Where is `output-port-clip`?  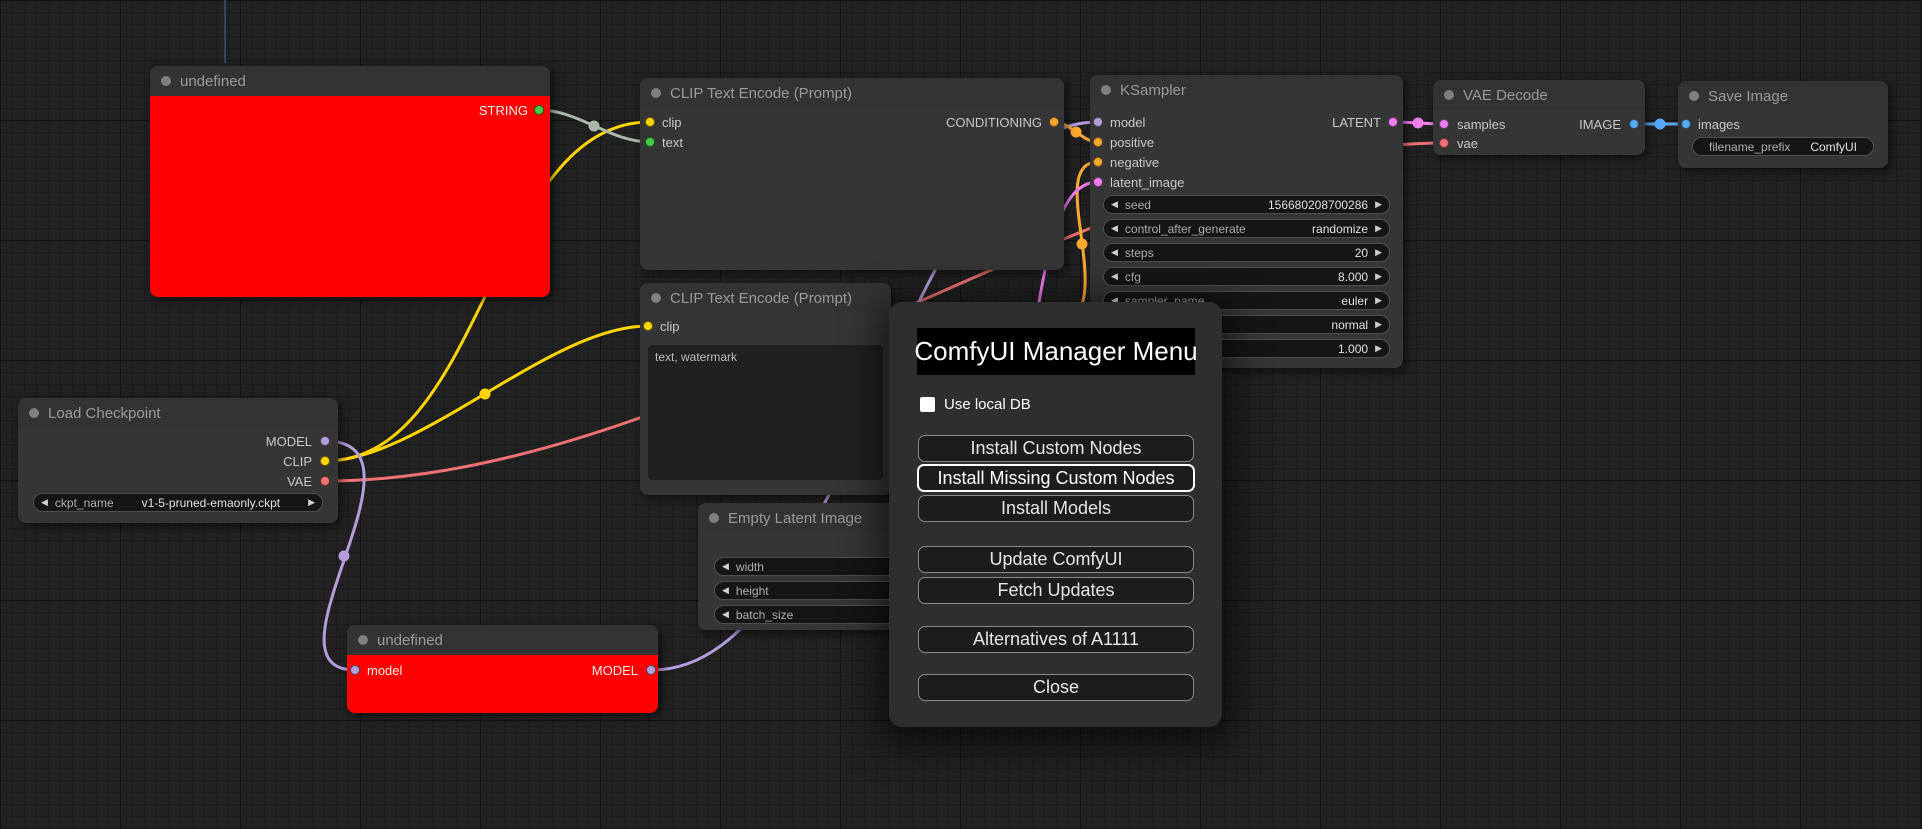 output-port-clip is located at coordinates (325, 461).